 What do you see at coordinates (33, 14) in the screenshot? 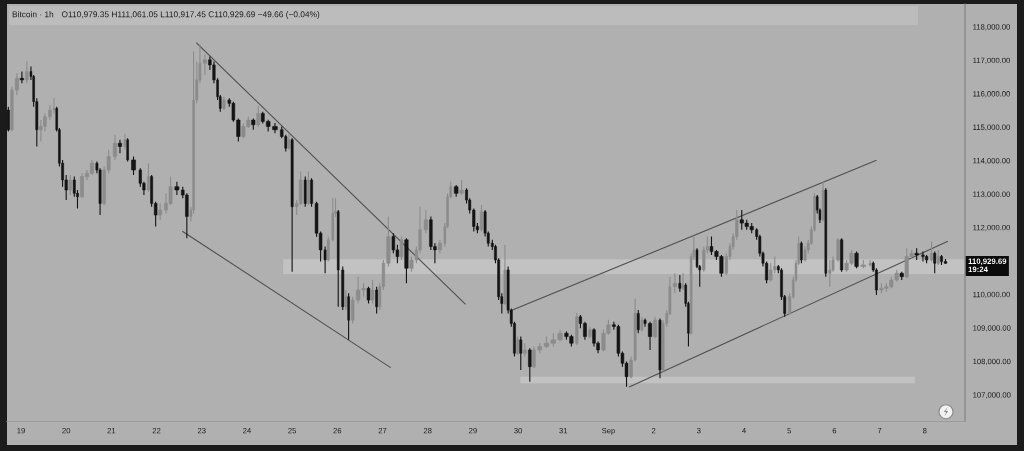
I see `text: Bitcoin · 1h` at bounding box center [33, 14].